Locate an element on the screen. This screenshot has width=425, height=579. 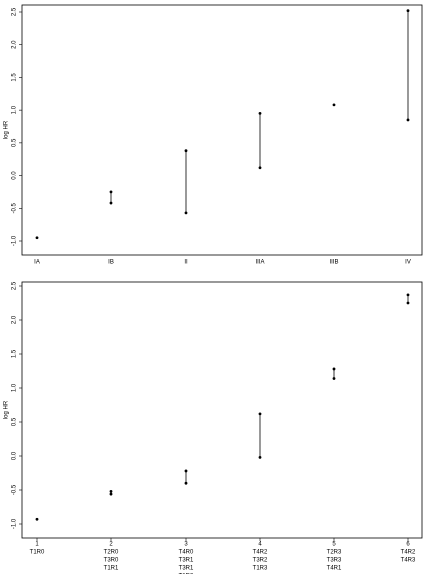
x-tick-label: IA is located at coordinates (37, 263).